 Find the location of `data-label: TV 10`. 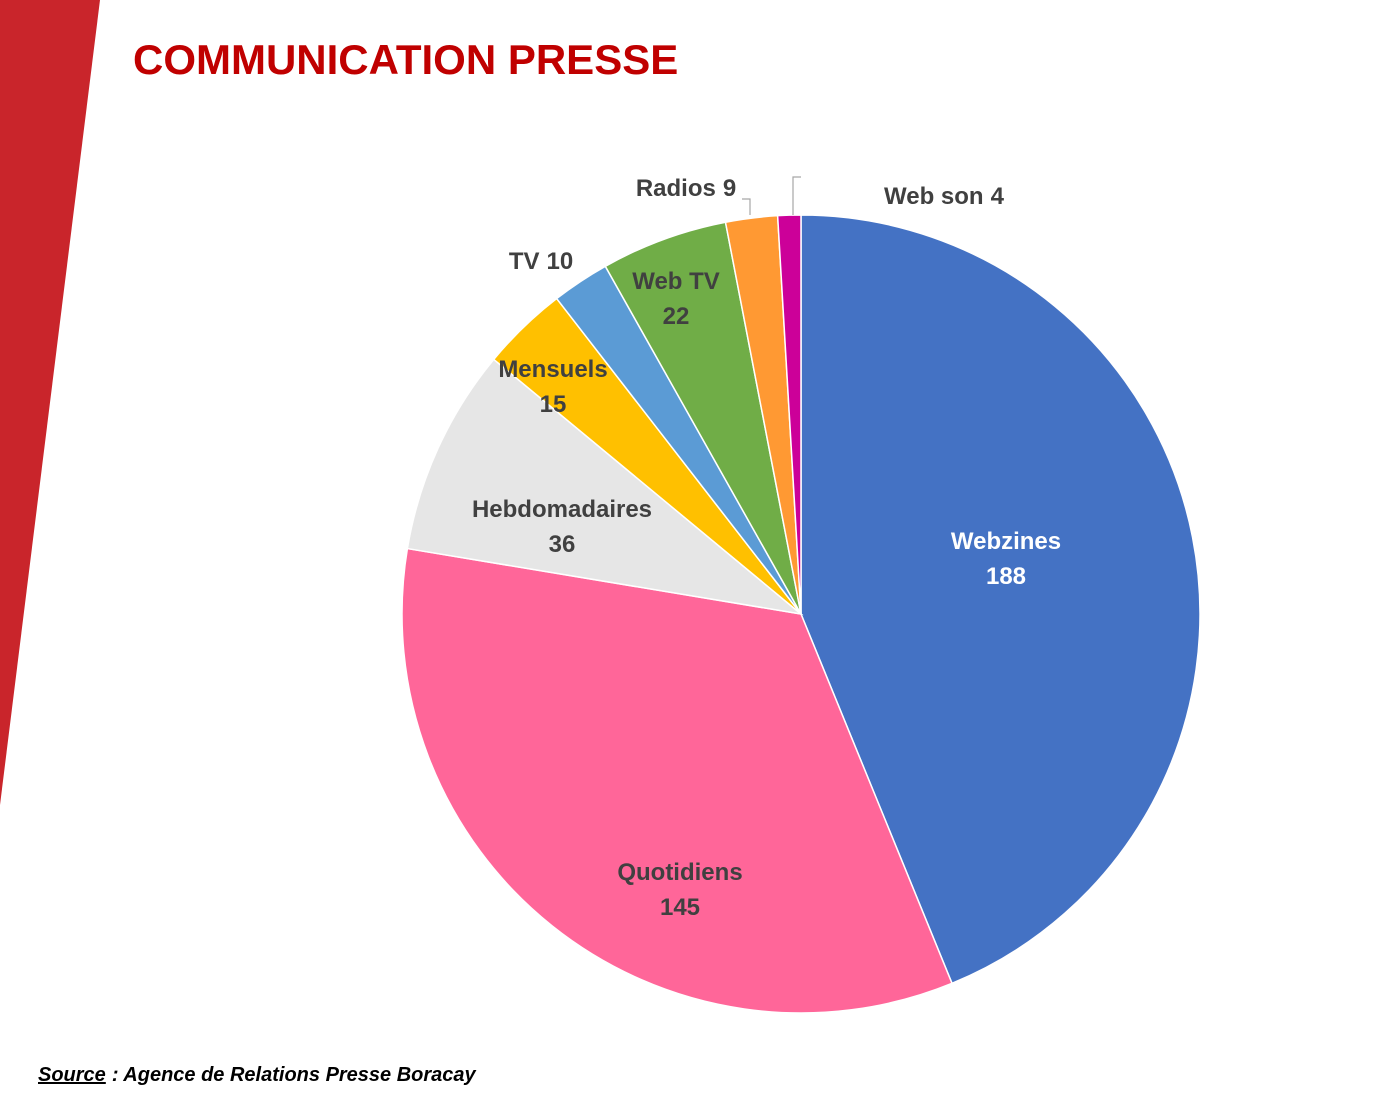

data-label: TV 10 is located at coordinates (541, 261).